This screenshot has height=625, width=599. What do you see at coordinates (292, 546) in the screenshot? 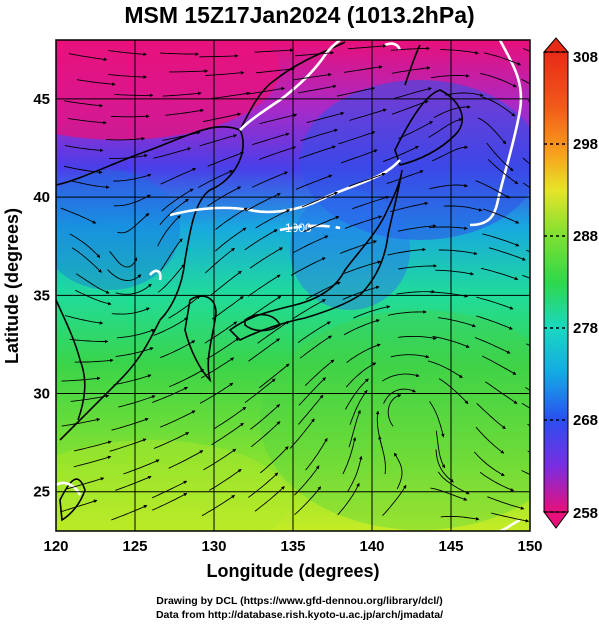
I see `longitude-tick-labels: 120 125 130 135 140 145 150` at bounding box center [292, 546].